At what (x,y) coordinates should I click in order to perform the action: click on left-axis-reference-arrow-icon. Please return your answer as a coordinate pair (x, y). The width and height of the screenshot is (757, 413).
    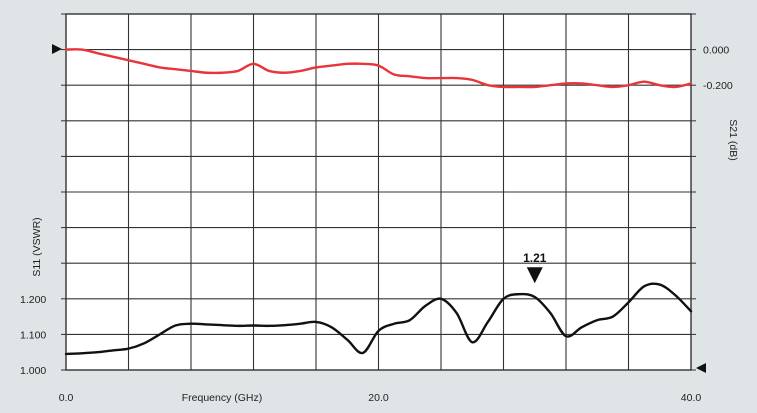
    Looking at the image, I should click on (57, 49).